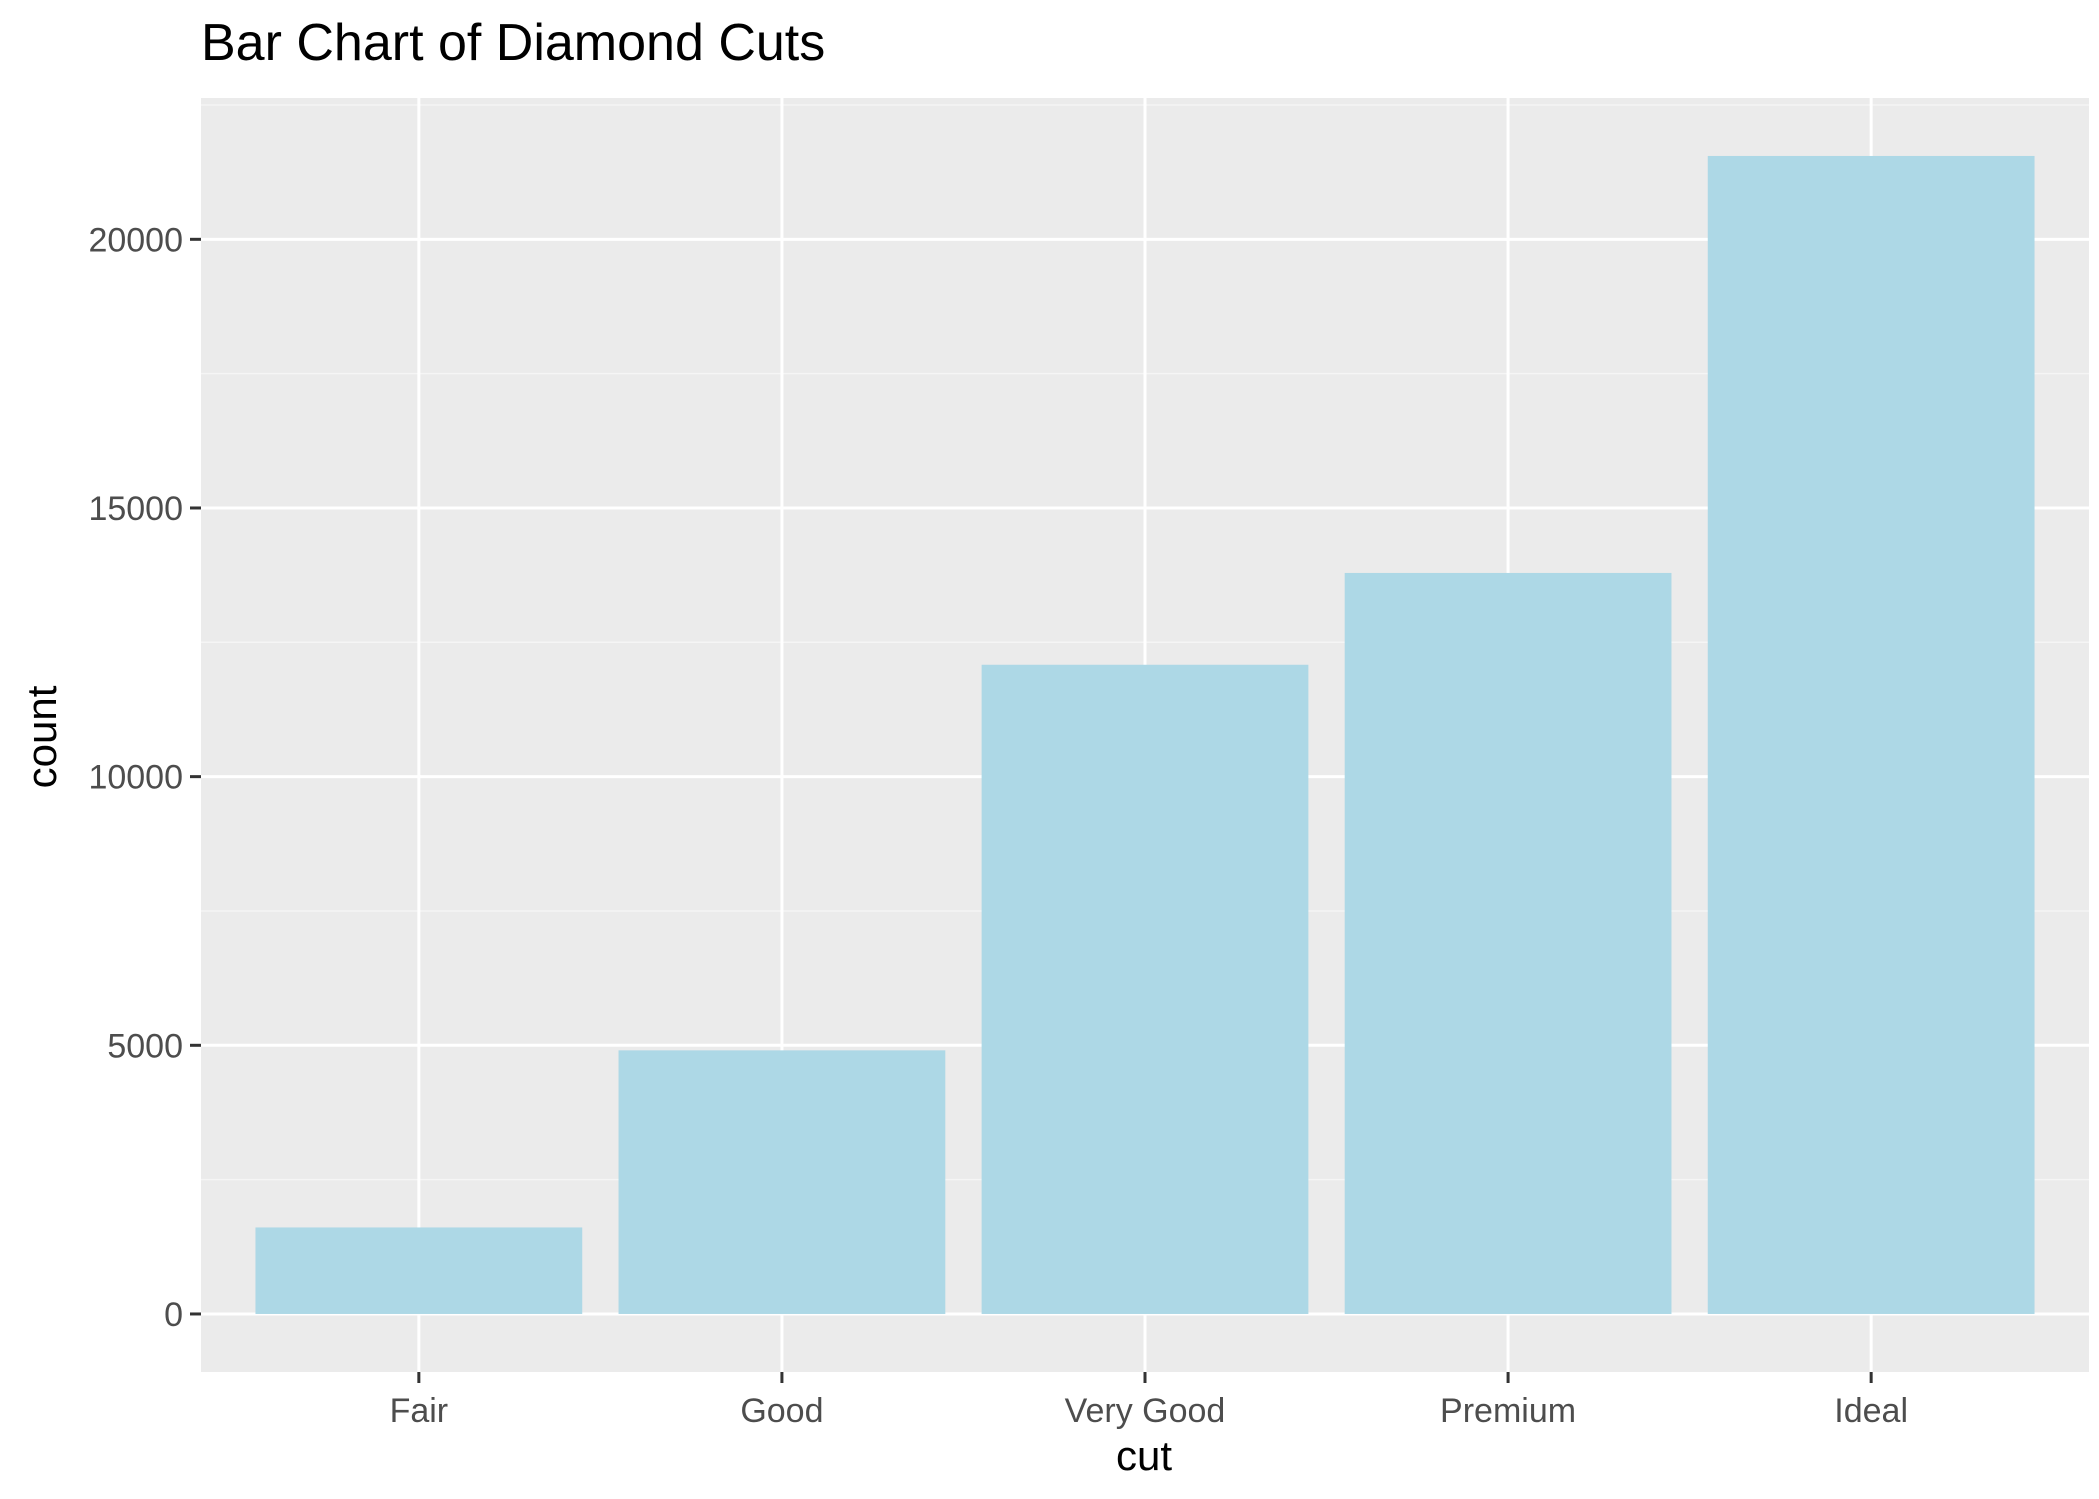  I want to click on y-axis: 0 5000 10000 15000 20000, so click(144, 777).